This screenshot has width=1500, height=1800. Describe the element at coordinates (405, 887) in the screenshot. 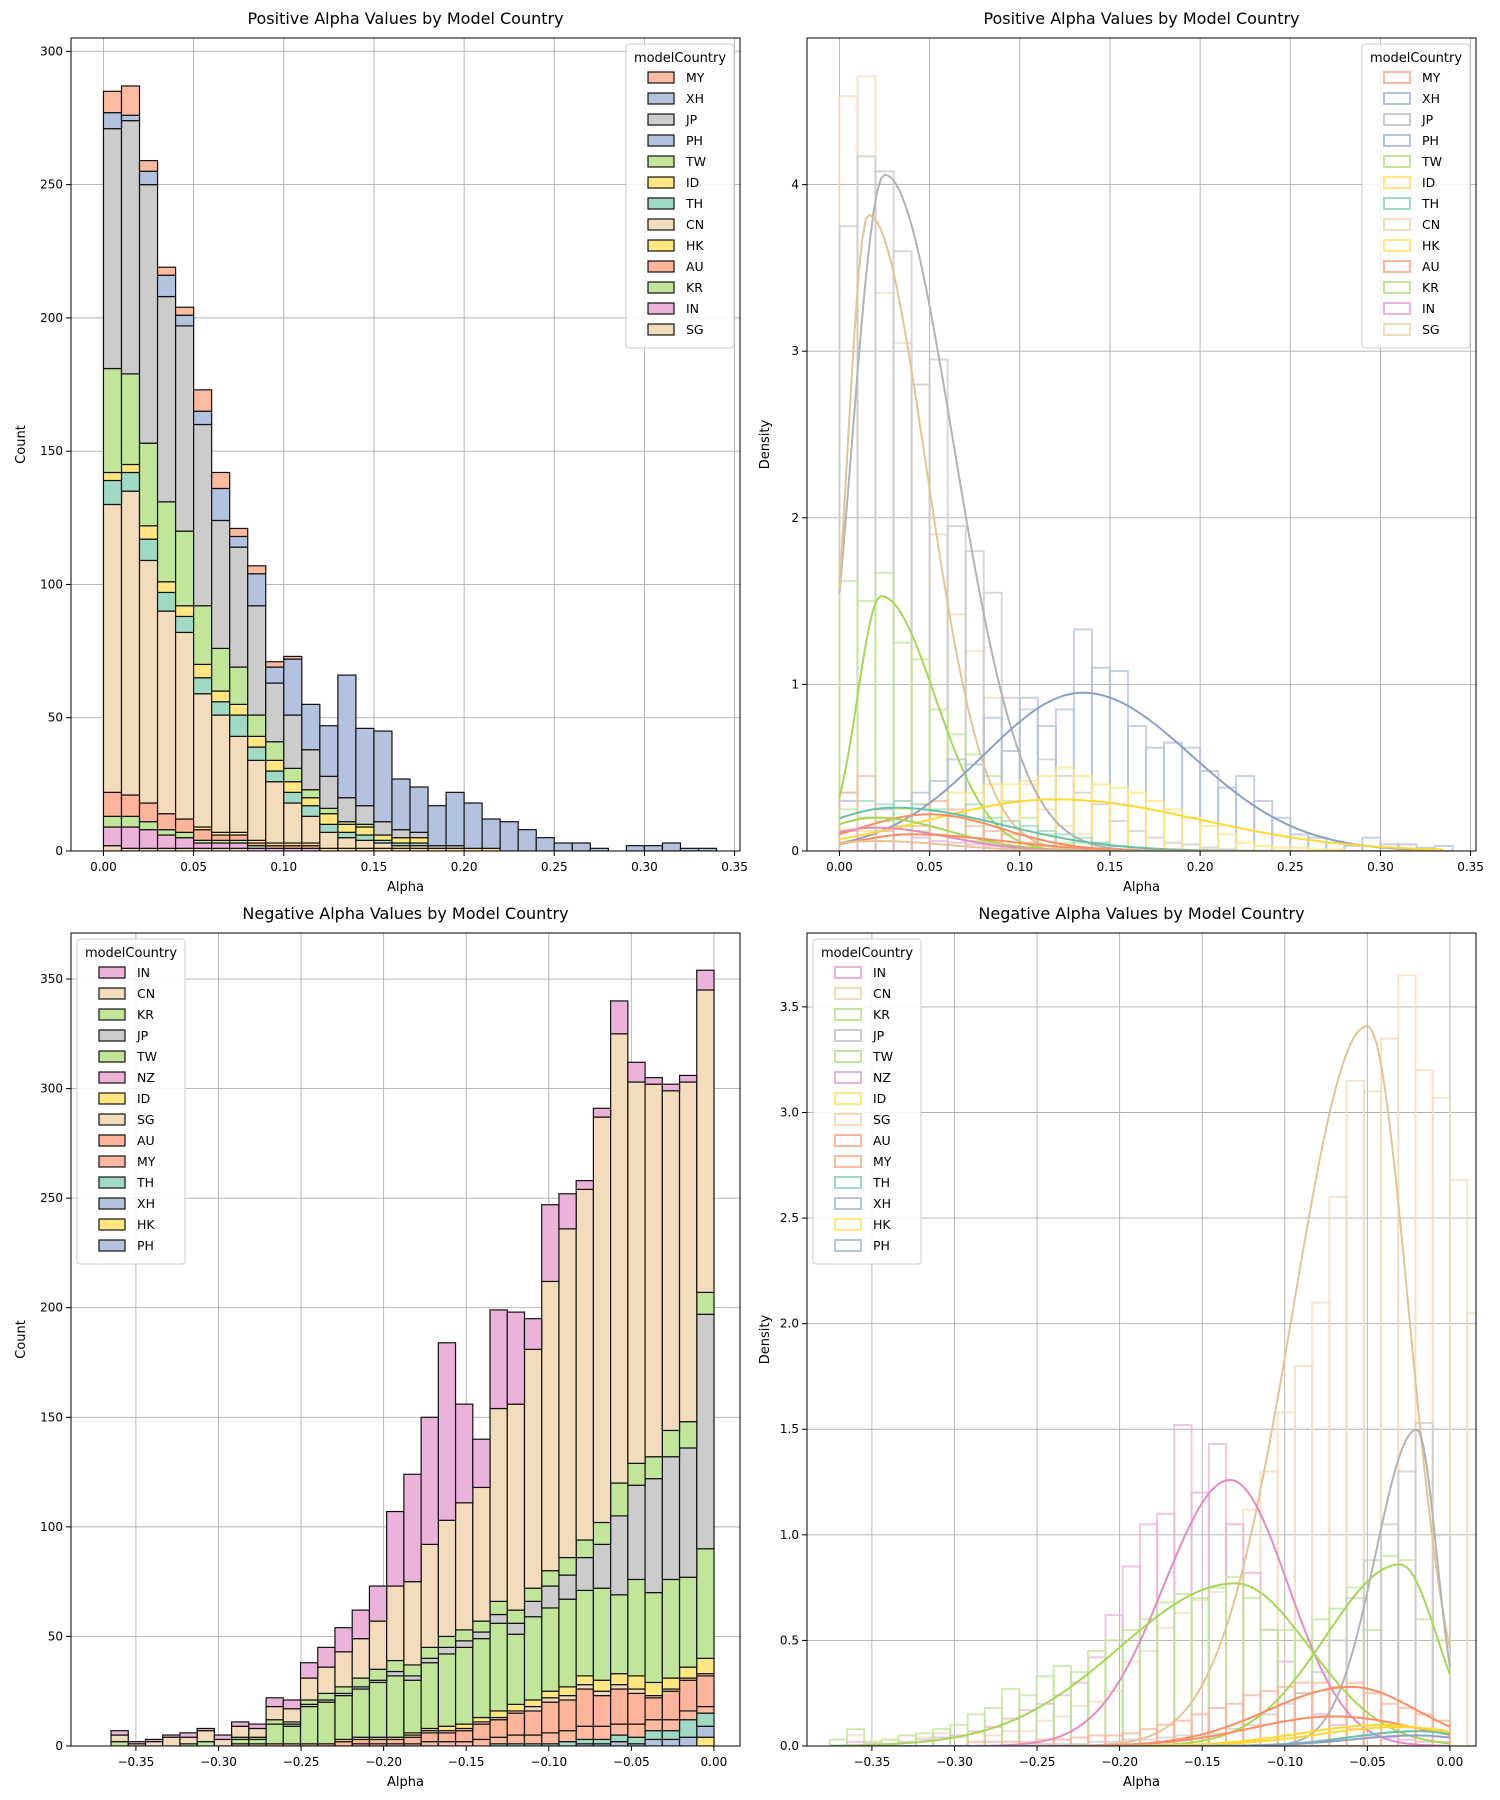

I see `x-axis-label: Alpha` at that location.